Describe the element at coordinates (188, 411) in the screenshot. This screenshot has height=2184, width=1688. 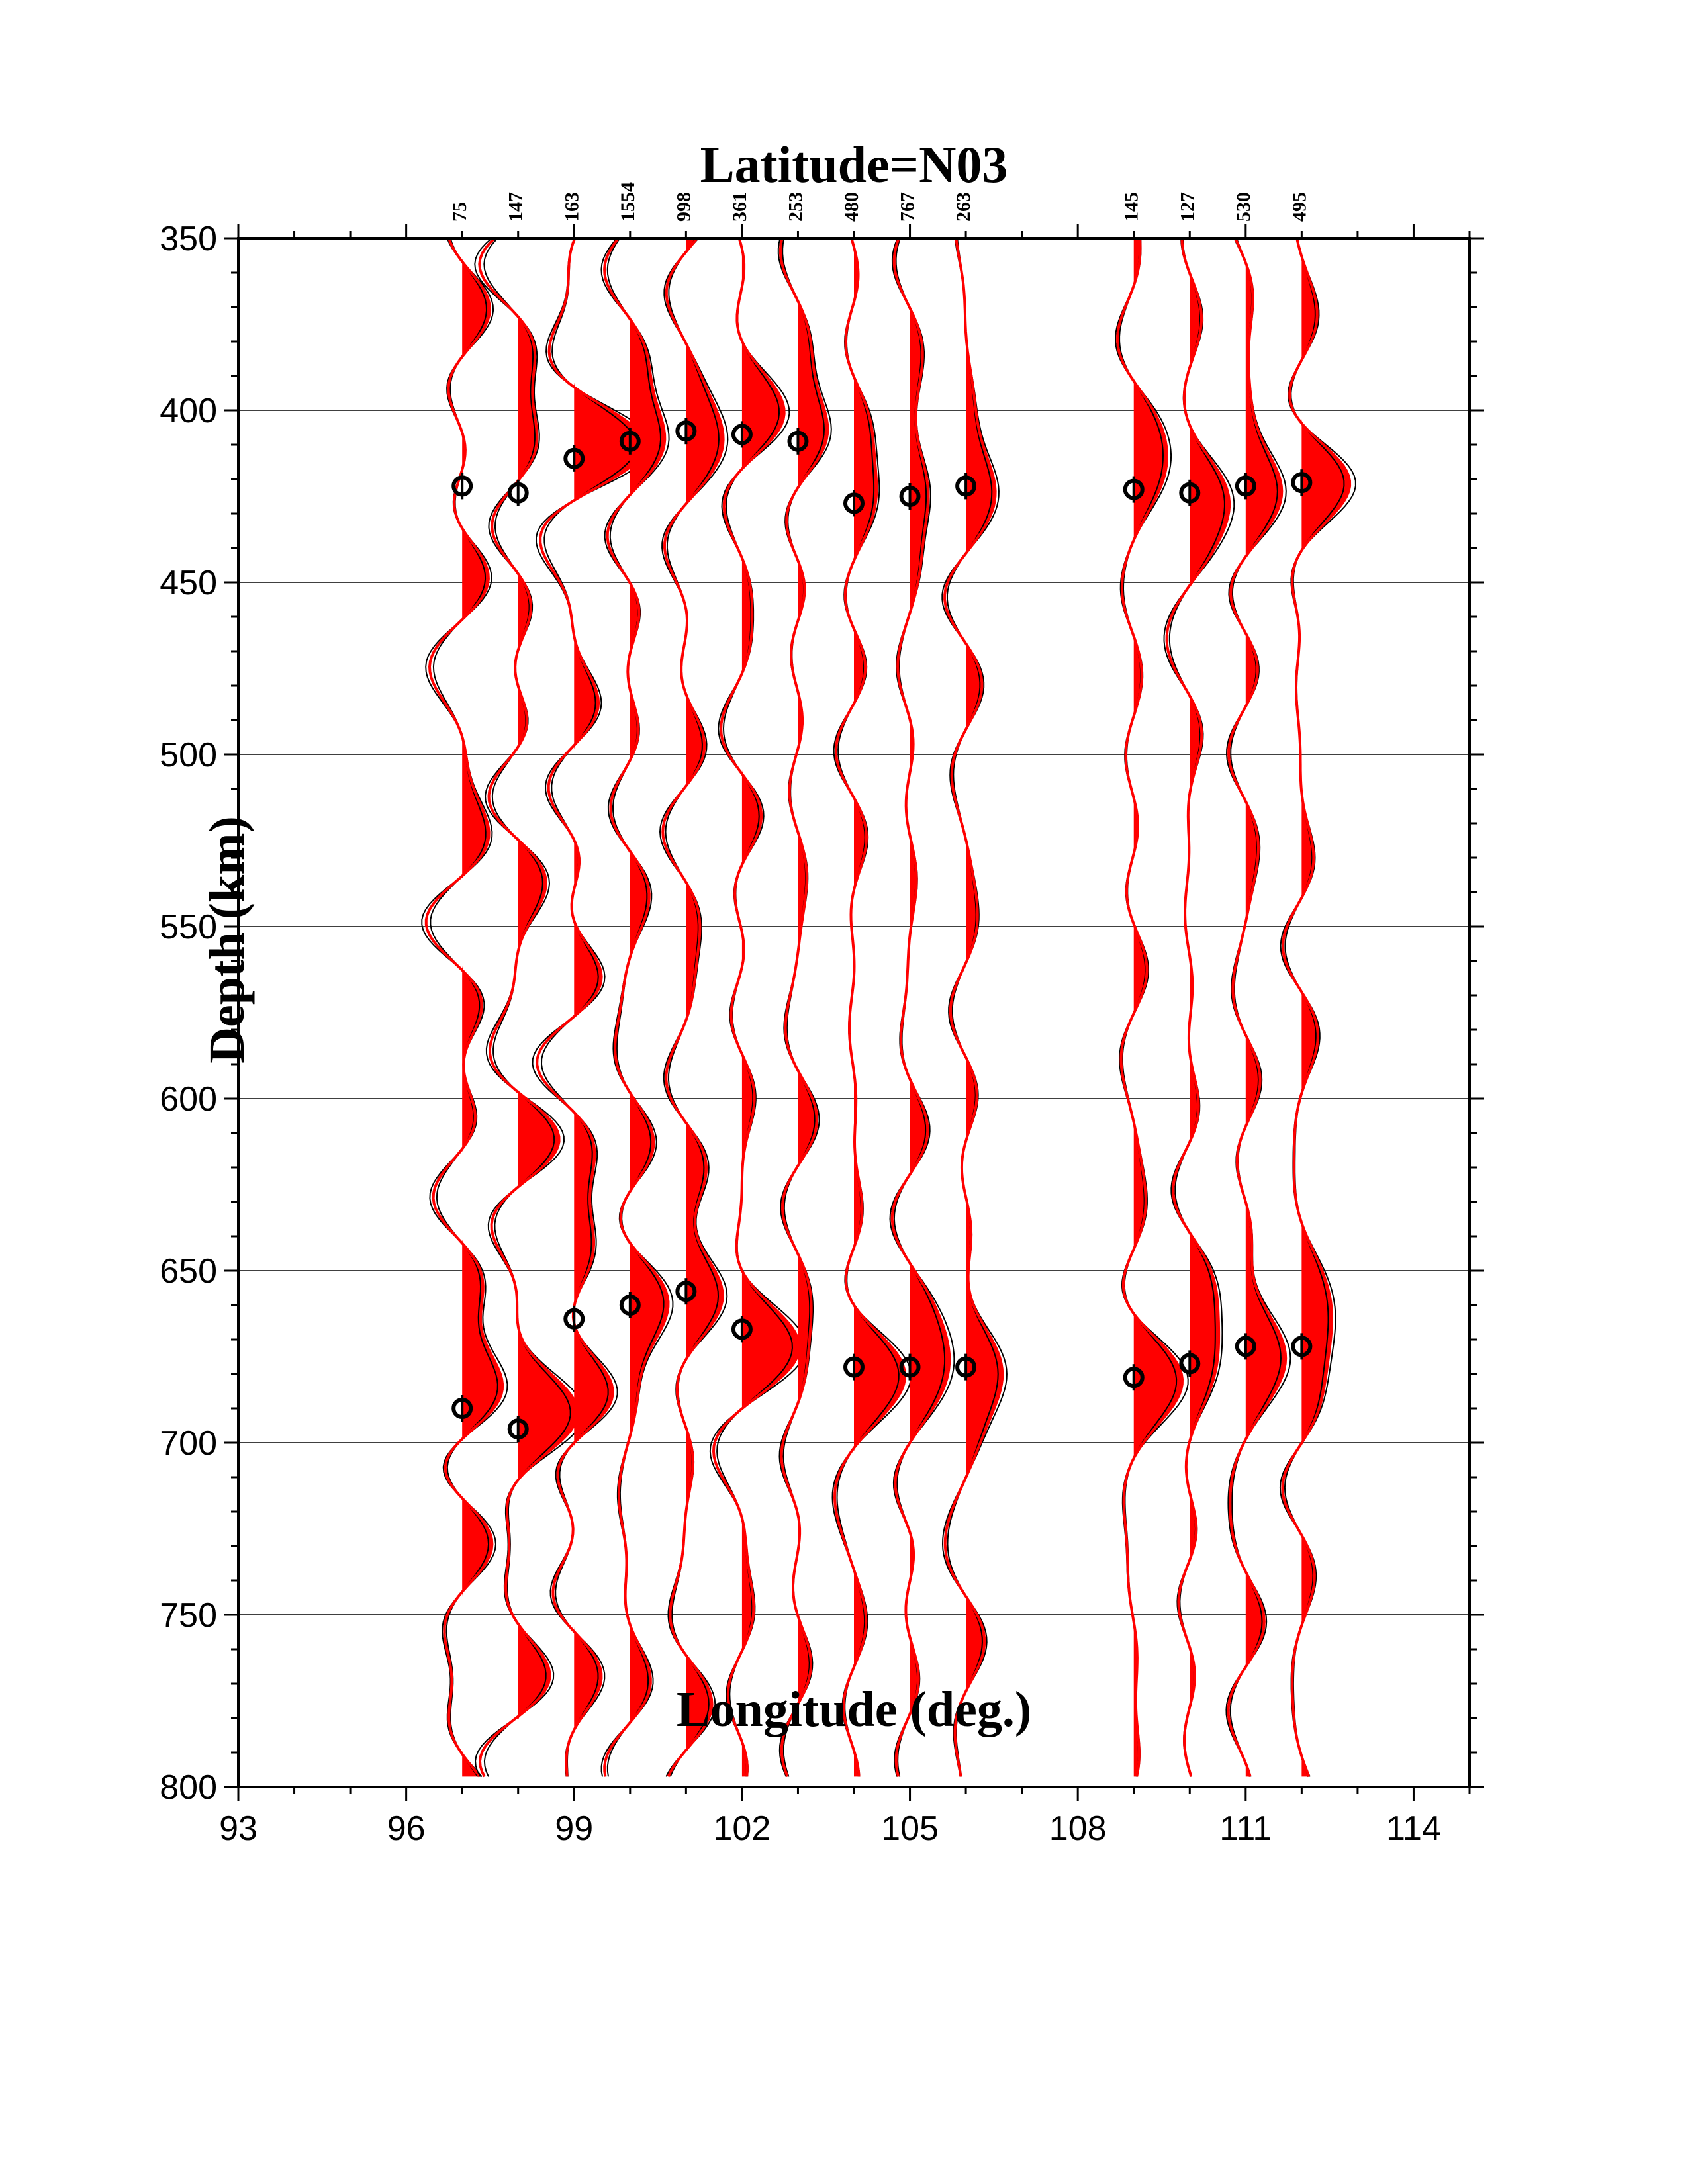
I see `y-tick-label: 400` at that location.